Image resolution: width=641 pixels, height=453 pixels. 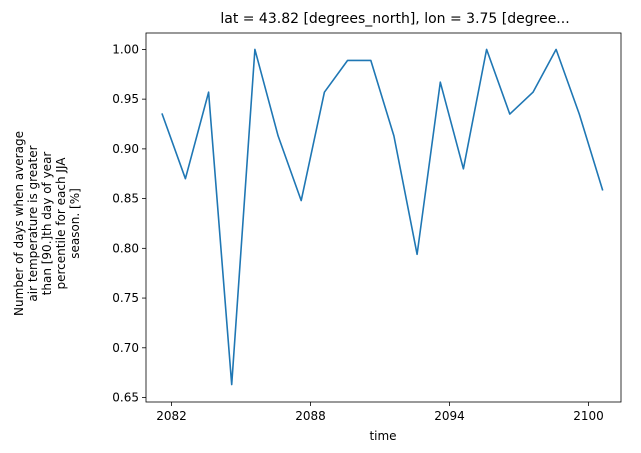 I want to click on y-tick-label: 0.80, so click(x=125, y=248).